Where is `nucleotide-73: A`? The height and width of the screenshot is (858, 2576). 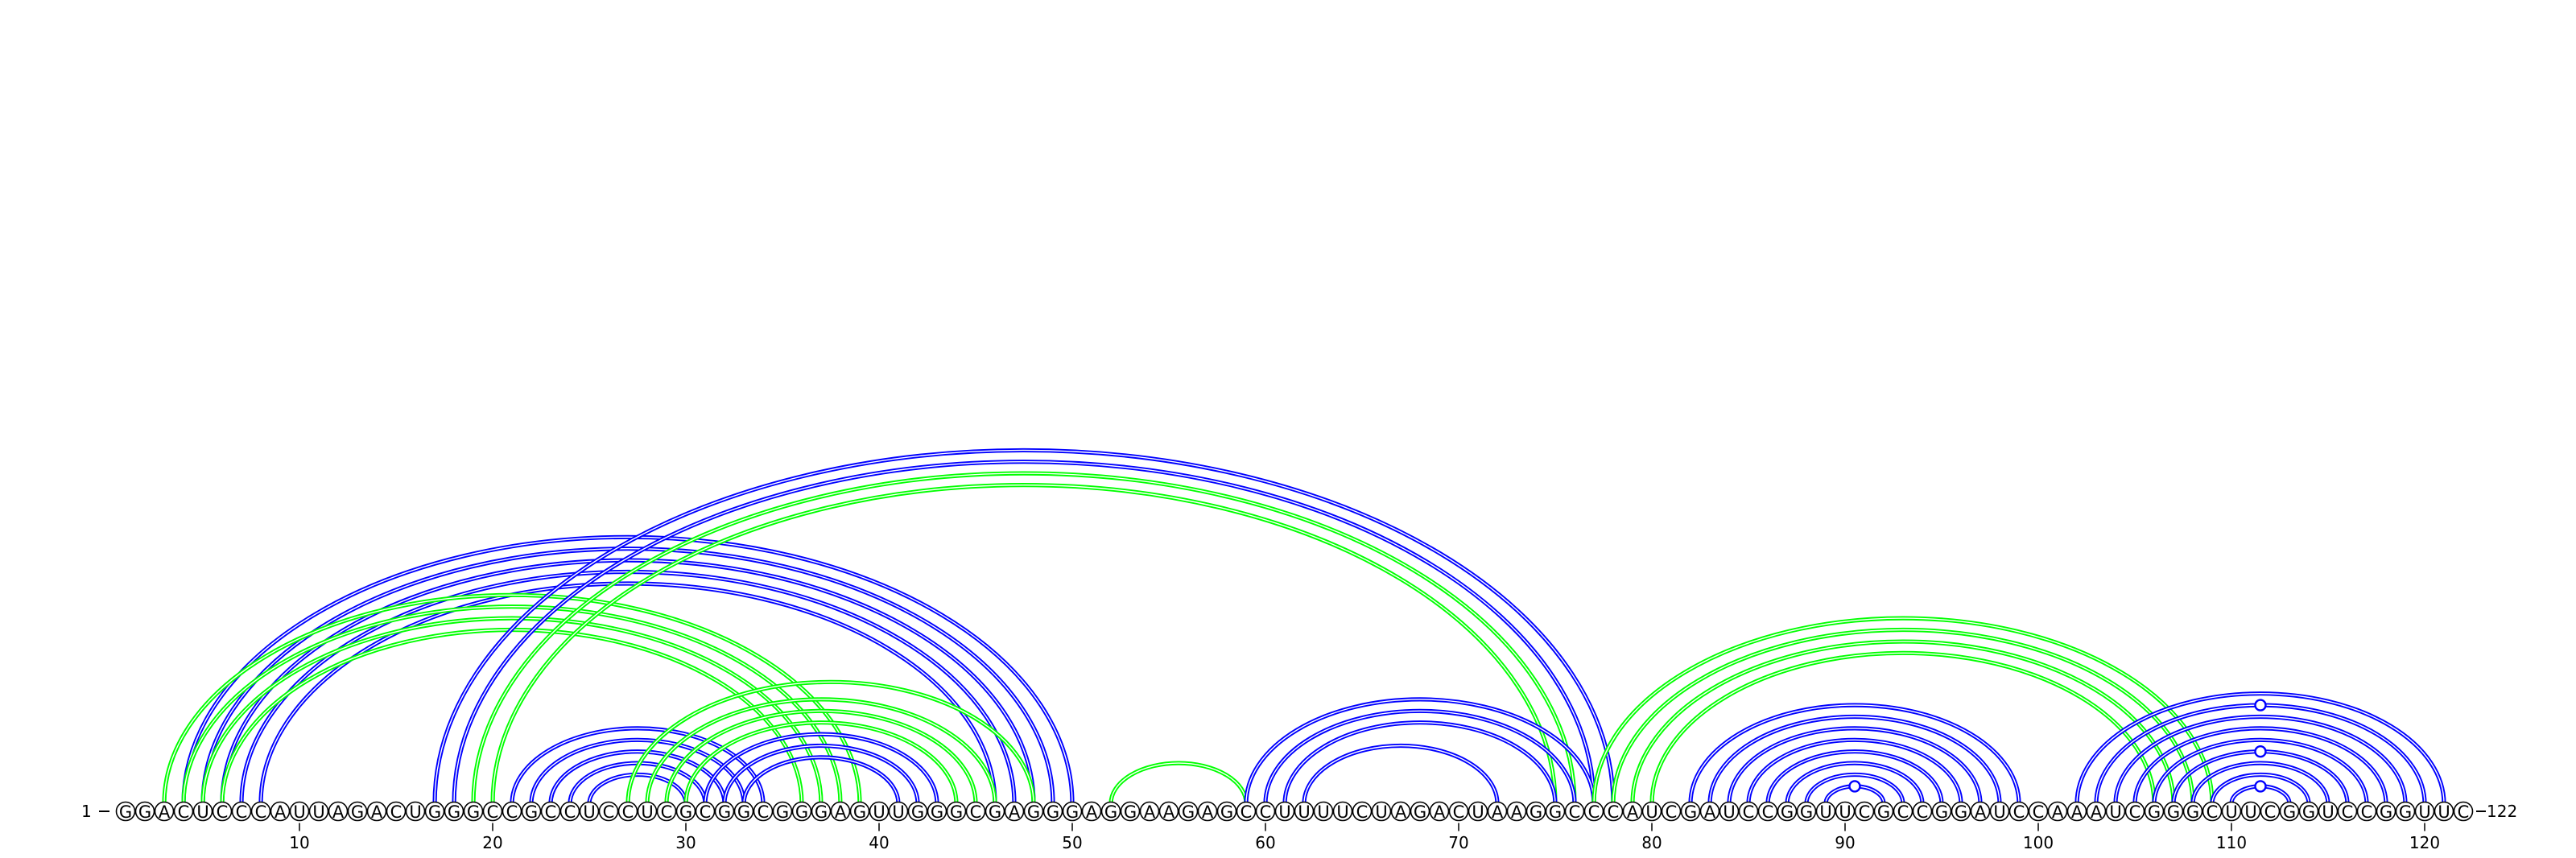
nucleotide-73: A is located at coordinates (1516, 812).